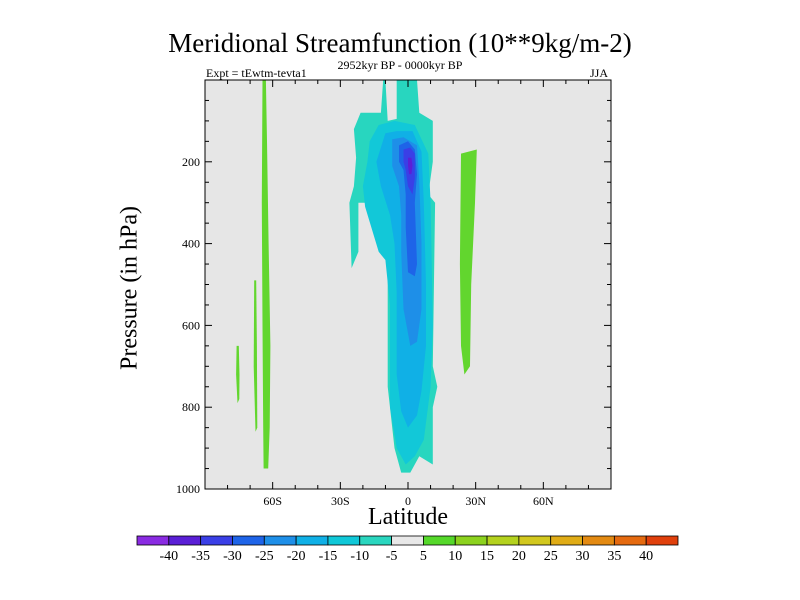  I want to click on x-tick-label: 0, so click(408, 501).